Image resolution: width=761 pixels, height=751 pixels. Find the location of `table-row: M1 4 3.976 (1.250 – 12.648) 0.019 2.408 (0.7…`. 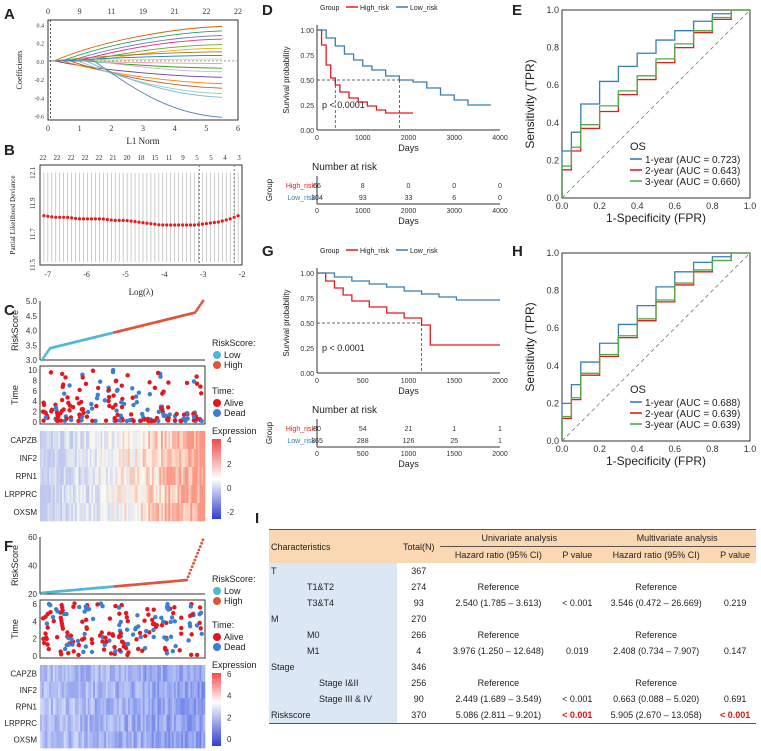

table-row: M1 4 3.976 (1.250 – 12.648) 0.019 2.408 (0.7… is located at coordinates (512, 651).